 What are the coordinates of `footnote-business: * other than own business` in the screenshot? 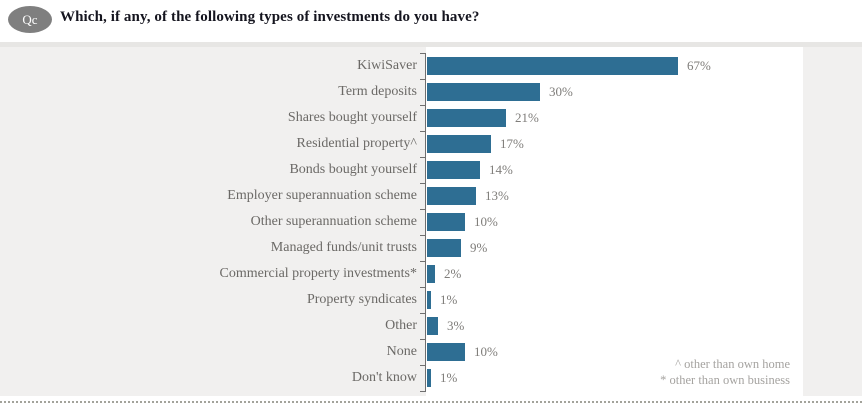 It's located at (725, 380).